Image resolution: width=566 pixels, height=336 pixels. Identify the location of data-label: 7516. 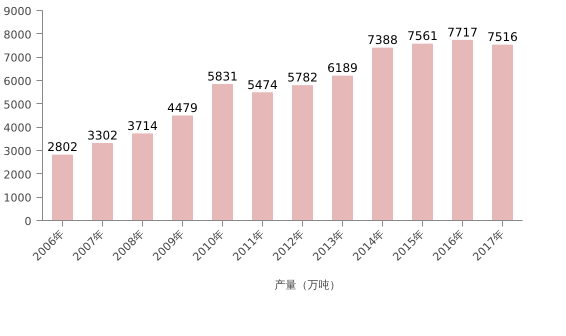
(502, 37).